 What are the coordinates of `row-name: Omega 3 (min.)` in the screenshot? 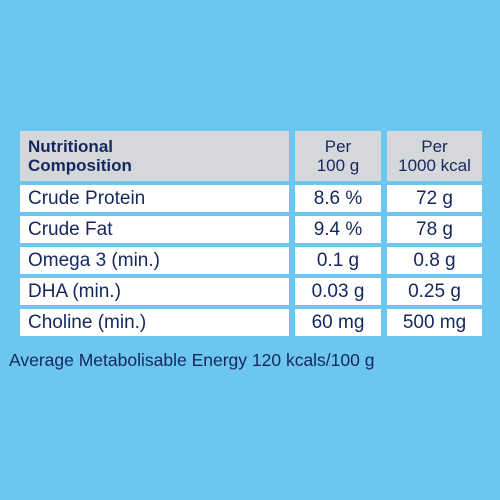 It's located at (154, 260).